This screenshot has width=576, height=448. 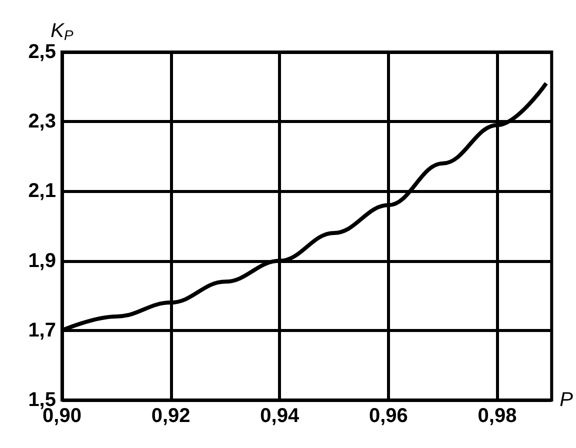 I want to click on y-tick-label: 1,7, so click(x=42, y=330).